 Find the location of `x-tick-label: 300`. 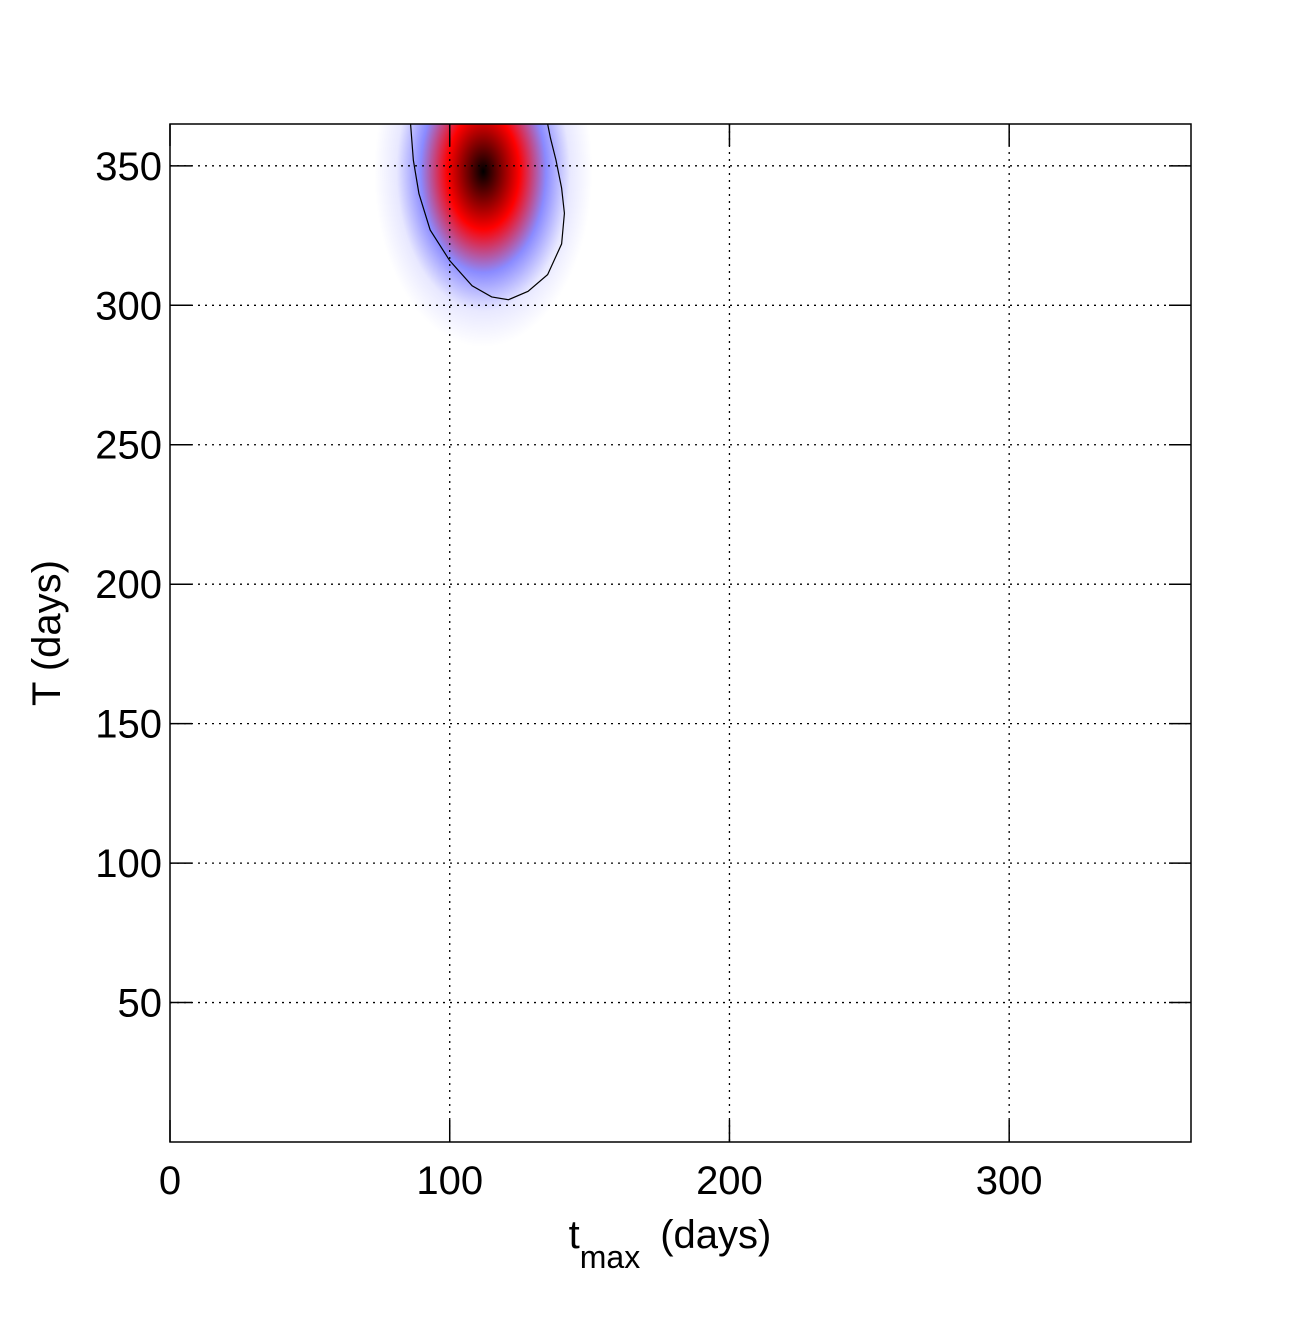

x-tick-label: 300 is located at coordinates (1009, 1181).